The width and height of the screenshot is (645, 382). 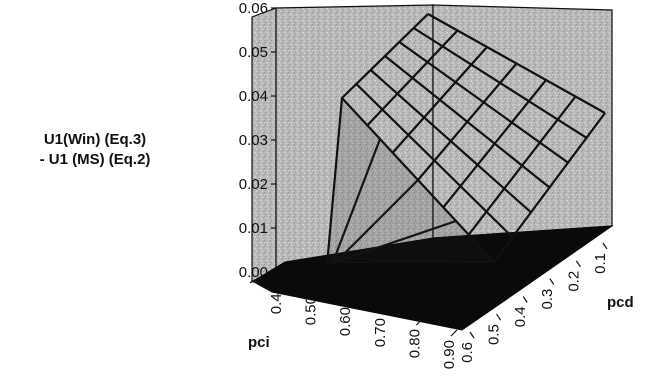 I want to click on z-tick-label: 0.05, so click(x=253, y=52).